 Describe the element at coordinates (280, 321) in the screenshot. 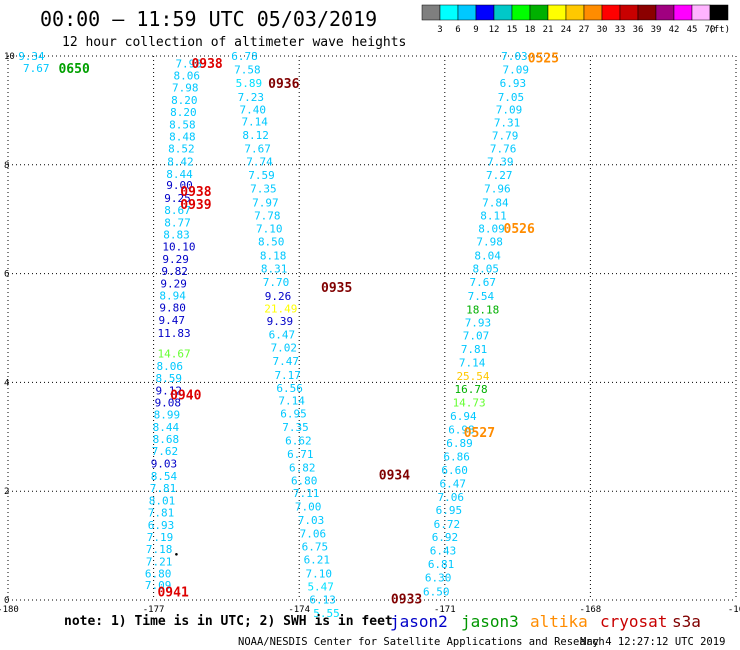

I see `wave-height-value: 9.39` at that location.